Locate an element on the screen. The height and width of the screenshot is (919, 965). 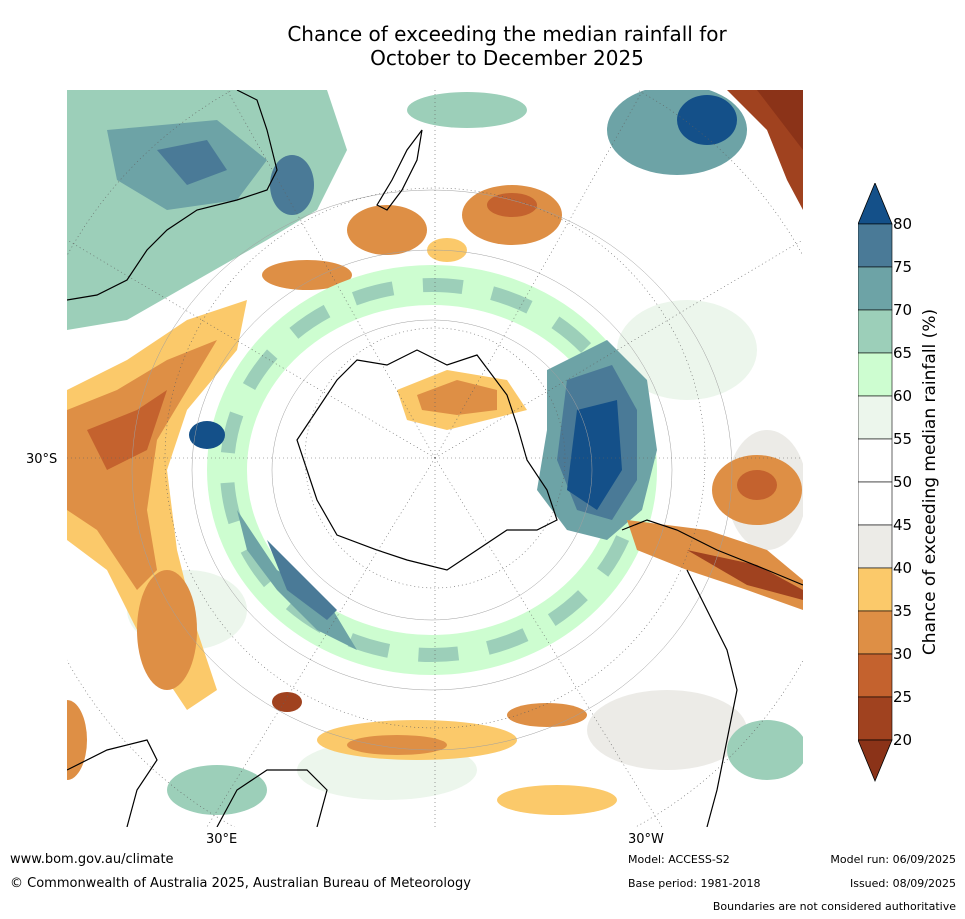
coastline-australia is located at coordinates (172, 195).